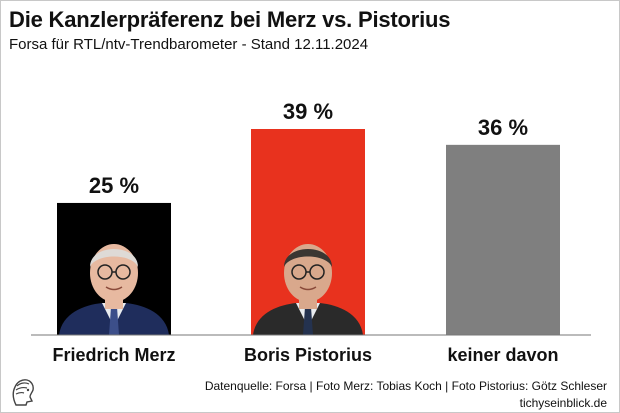 The height and width of the screenshot is (413, 620). Describe the element at coordinates (563, 403) in the screenshot. I see `site-caption: tichyseinblick.de` at that location.